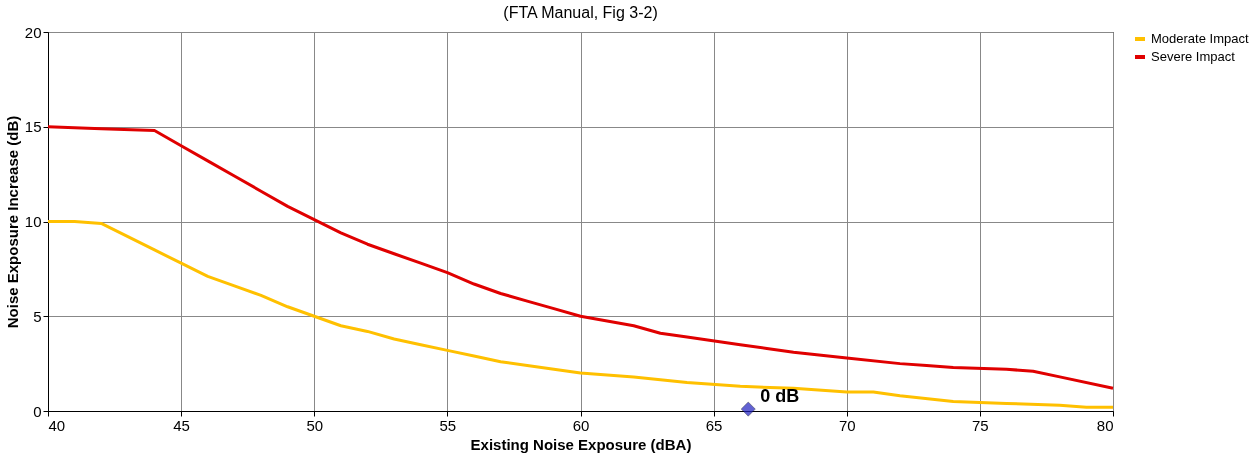  Describe the element at coordinates (12, 222) in the screenshot. I see `y-axis-title: Noise Exposure Increase (dB)` at that location.